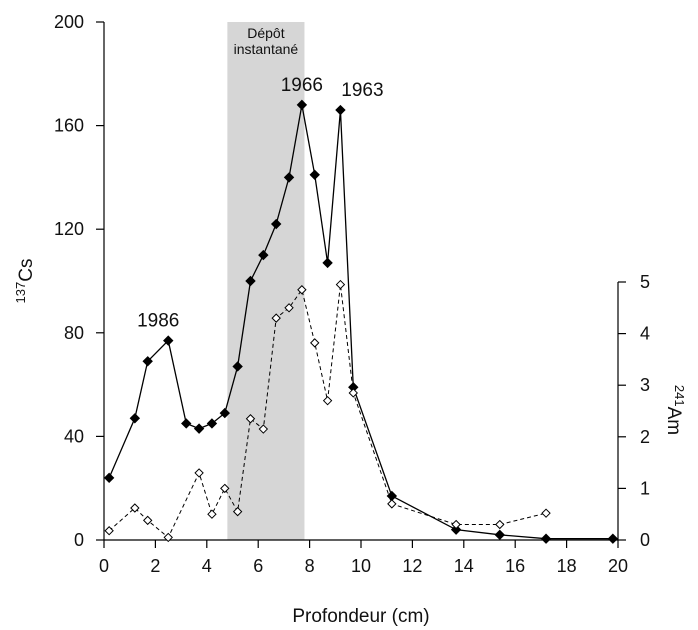 This screenshot has width=698, height=630. Describe the element at coordinates (26, 270) in the screenshot. I see `y-axis-left-title-element: Cs` at that location.